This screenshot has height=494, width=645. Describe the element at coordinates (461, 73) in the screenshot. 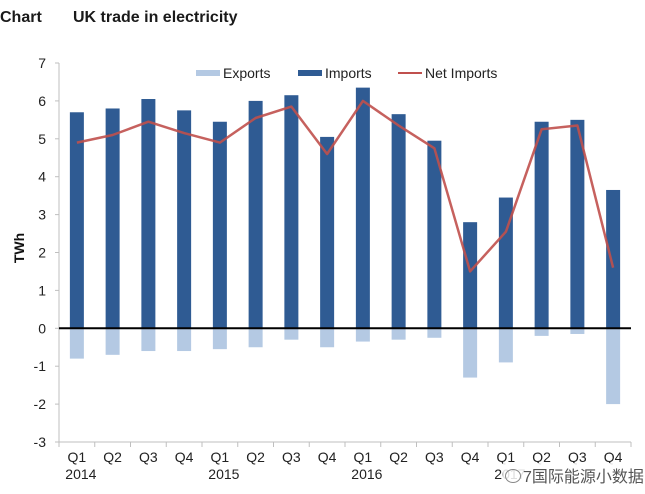

I see `legend-label: Net Imports` at that location.